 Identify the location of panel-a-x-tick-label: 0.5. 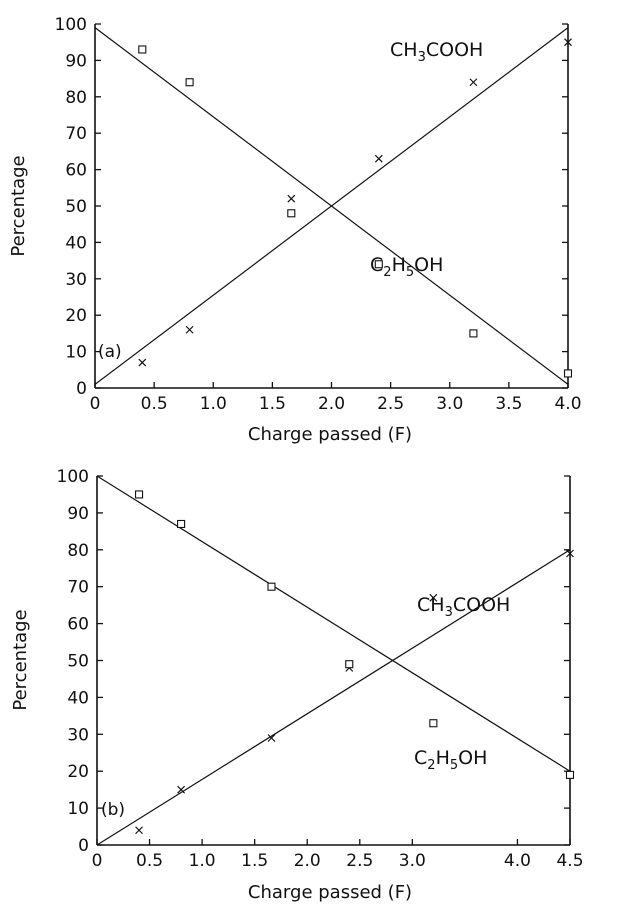
(154, 404).